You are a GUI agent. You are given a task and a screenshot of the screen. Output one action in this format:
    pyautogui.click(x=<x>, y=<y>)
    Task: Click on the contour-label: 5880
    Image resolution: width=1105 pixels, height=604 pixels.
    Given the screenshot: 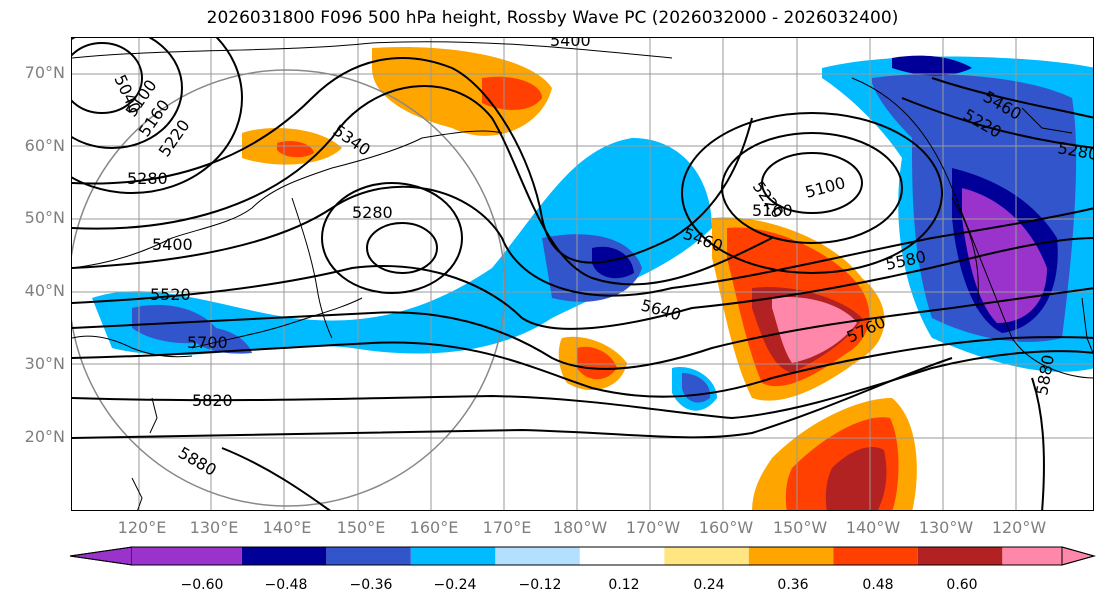 What is the action you would take?
    pyautogui.click(x=197, y=461)
    